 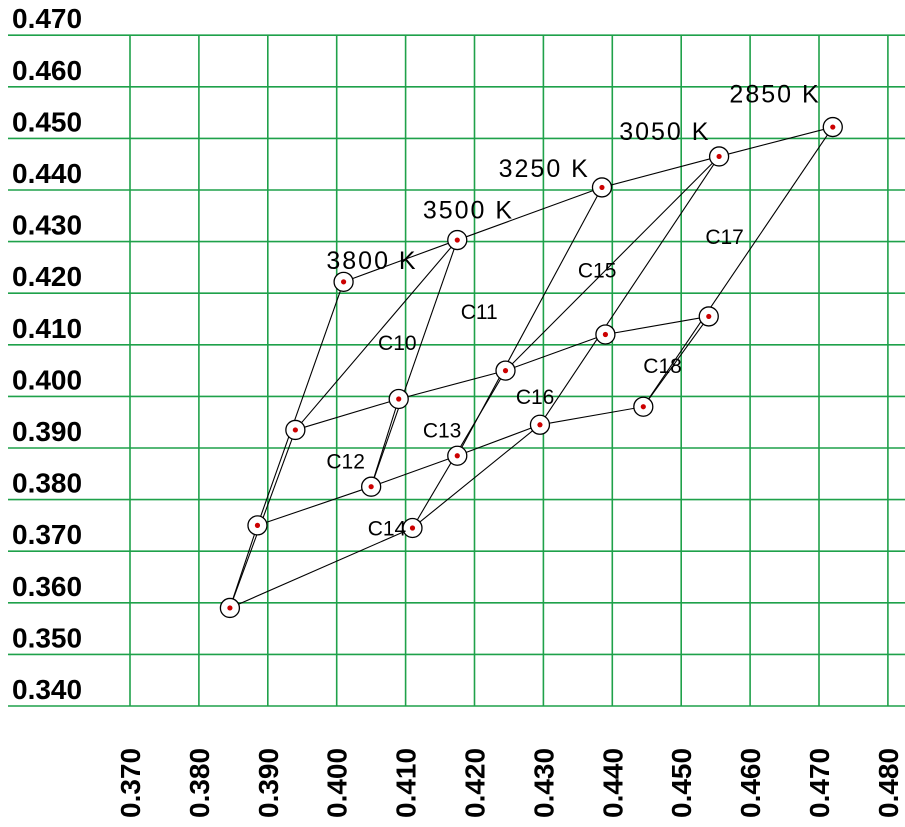 I want to click on cct-label: 2850 K, so click(x=774, y=94).